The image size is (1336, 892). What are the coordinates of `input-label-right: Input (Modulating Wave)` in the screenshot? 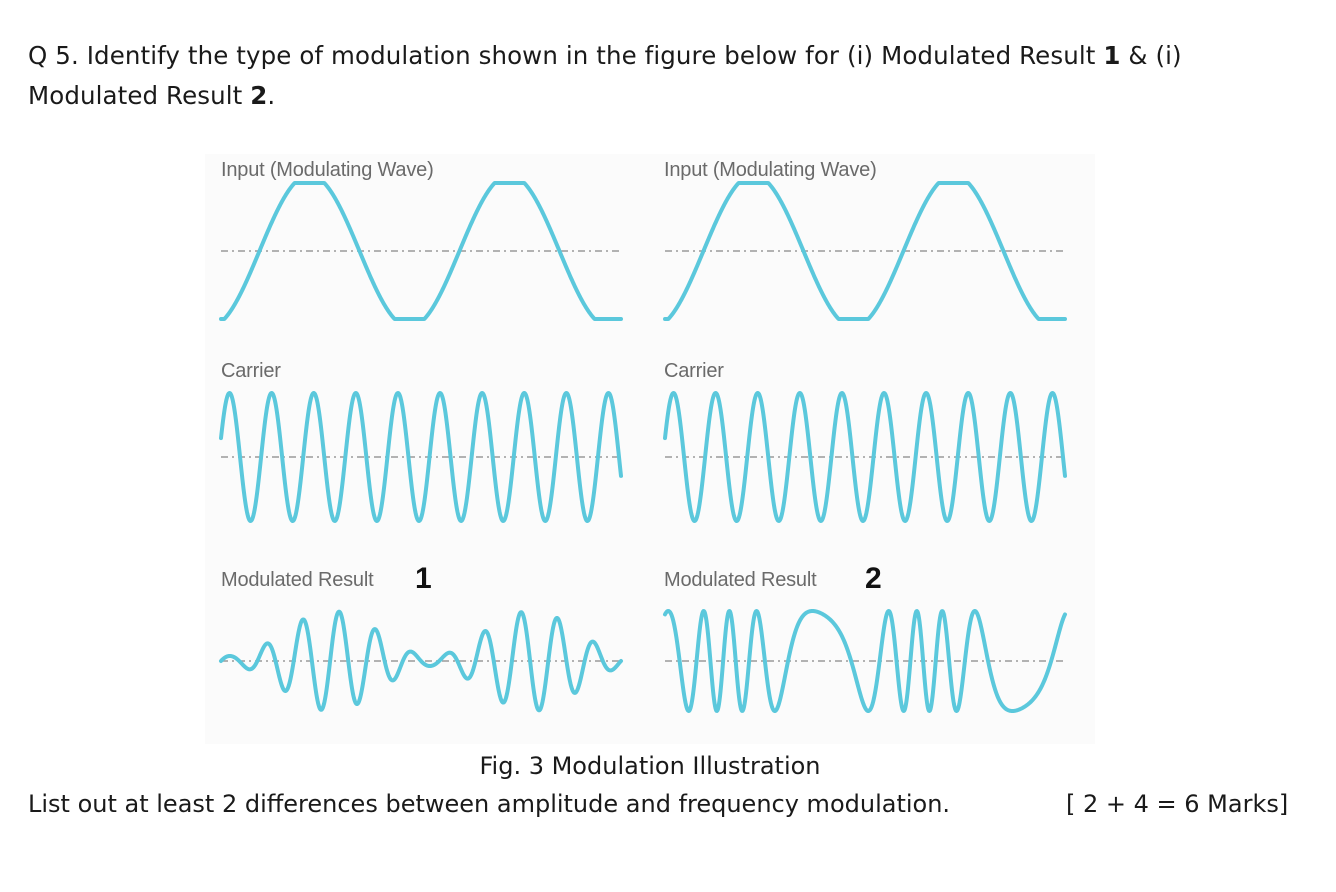 It's located at (770, 170).